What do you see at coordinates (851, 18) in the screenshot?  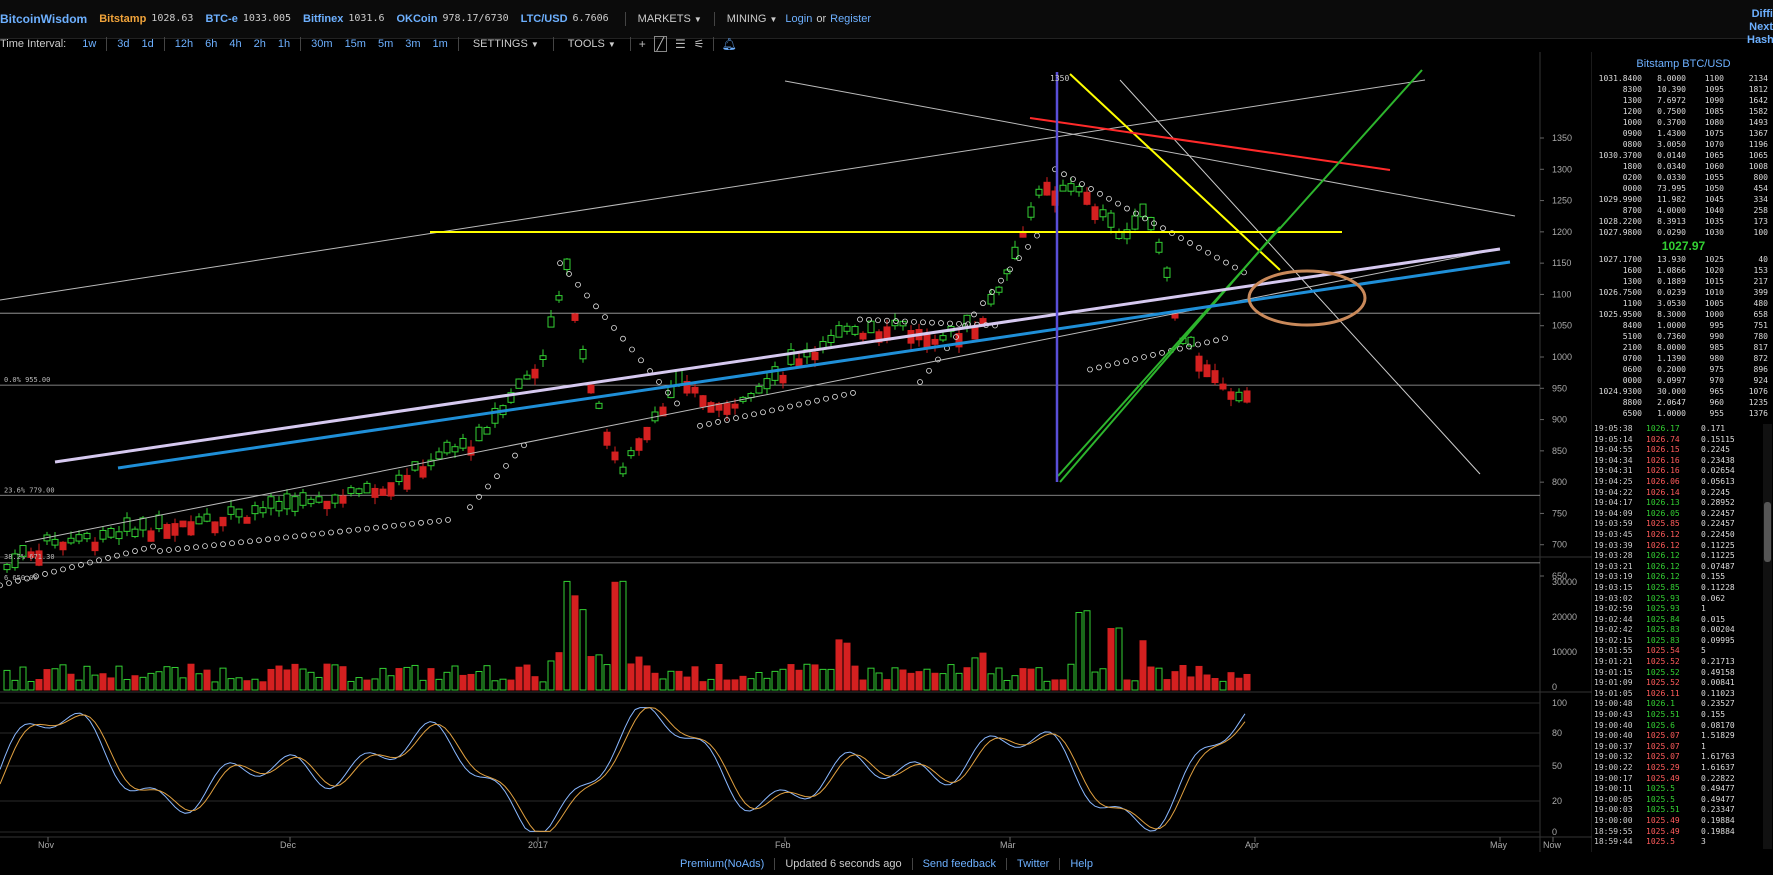 I see `register-link: Register` at bounding box center [851, 18].